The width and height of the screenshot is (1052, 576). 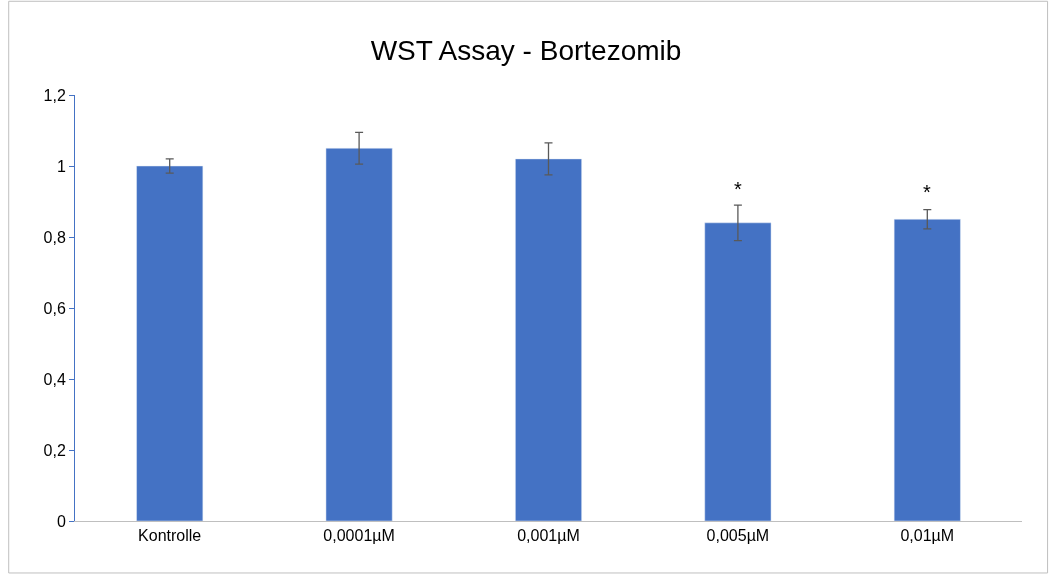 I want to click on y-tick-label: 0, so click(x=61, y=521).